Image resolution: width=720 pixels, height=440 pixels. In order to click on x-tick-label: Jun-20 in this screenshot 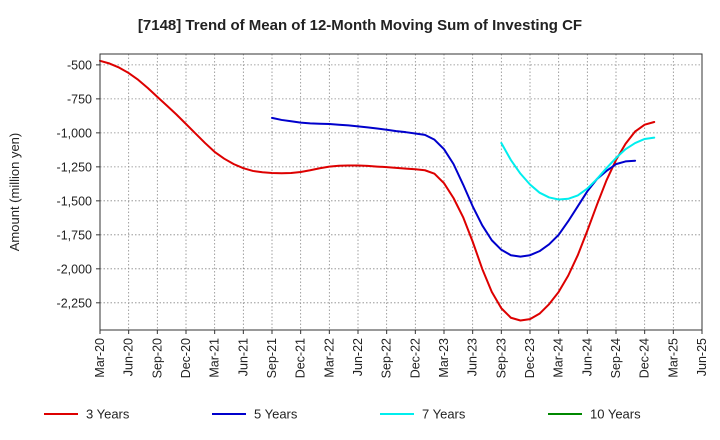, I will do `click(129, 357)`.